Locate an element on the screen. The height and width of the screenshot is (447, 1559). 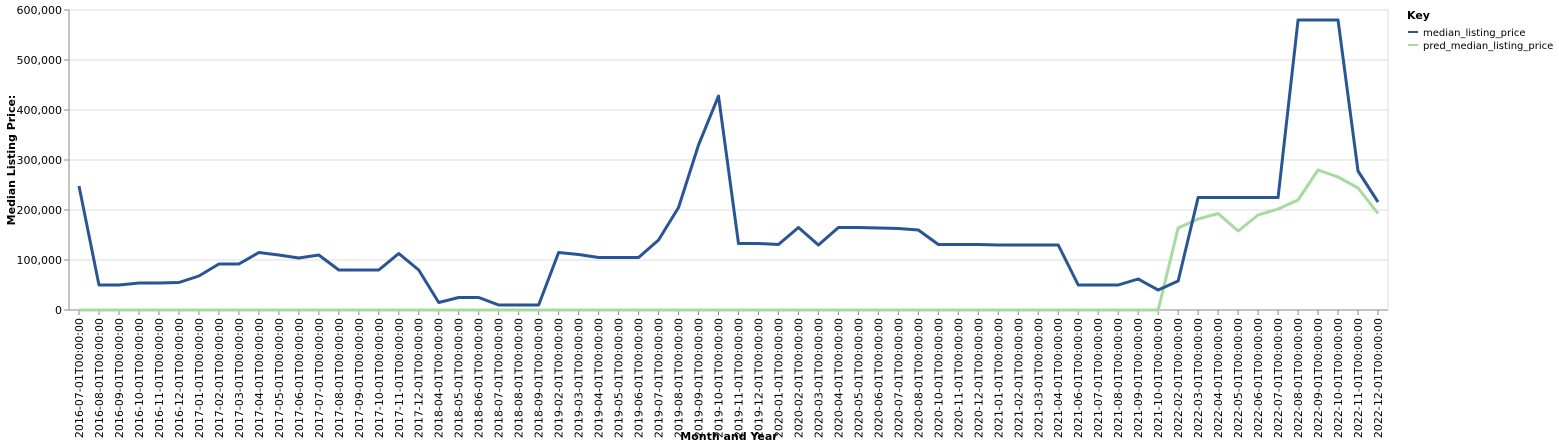
x-tick-label: 2018-08-01T00:00:00 is located at coordinates (519, 378).